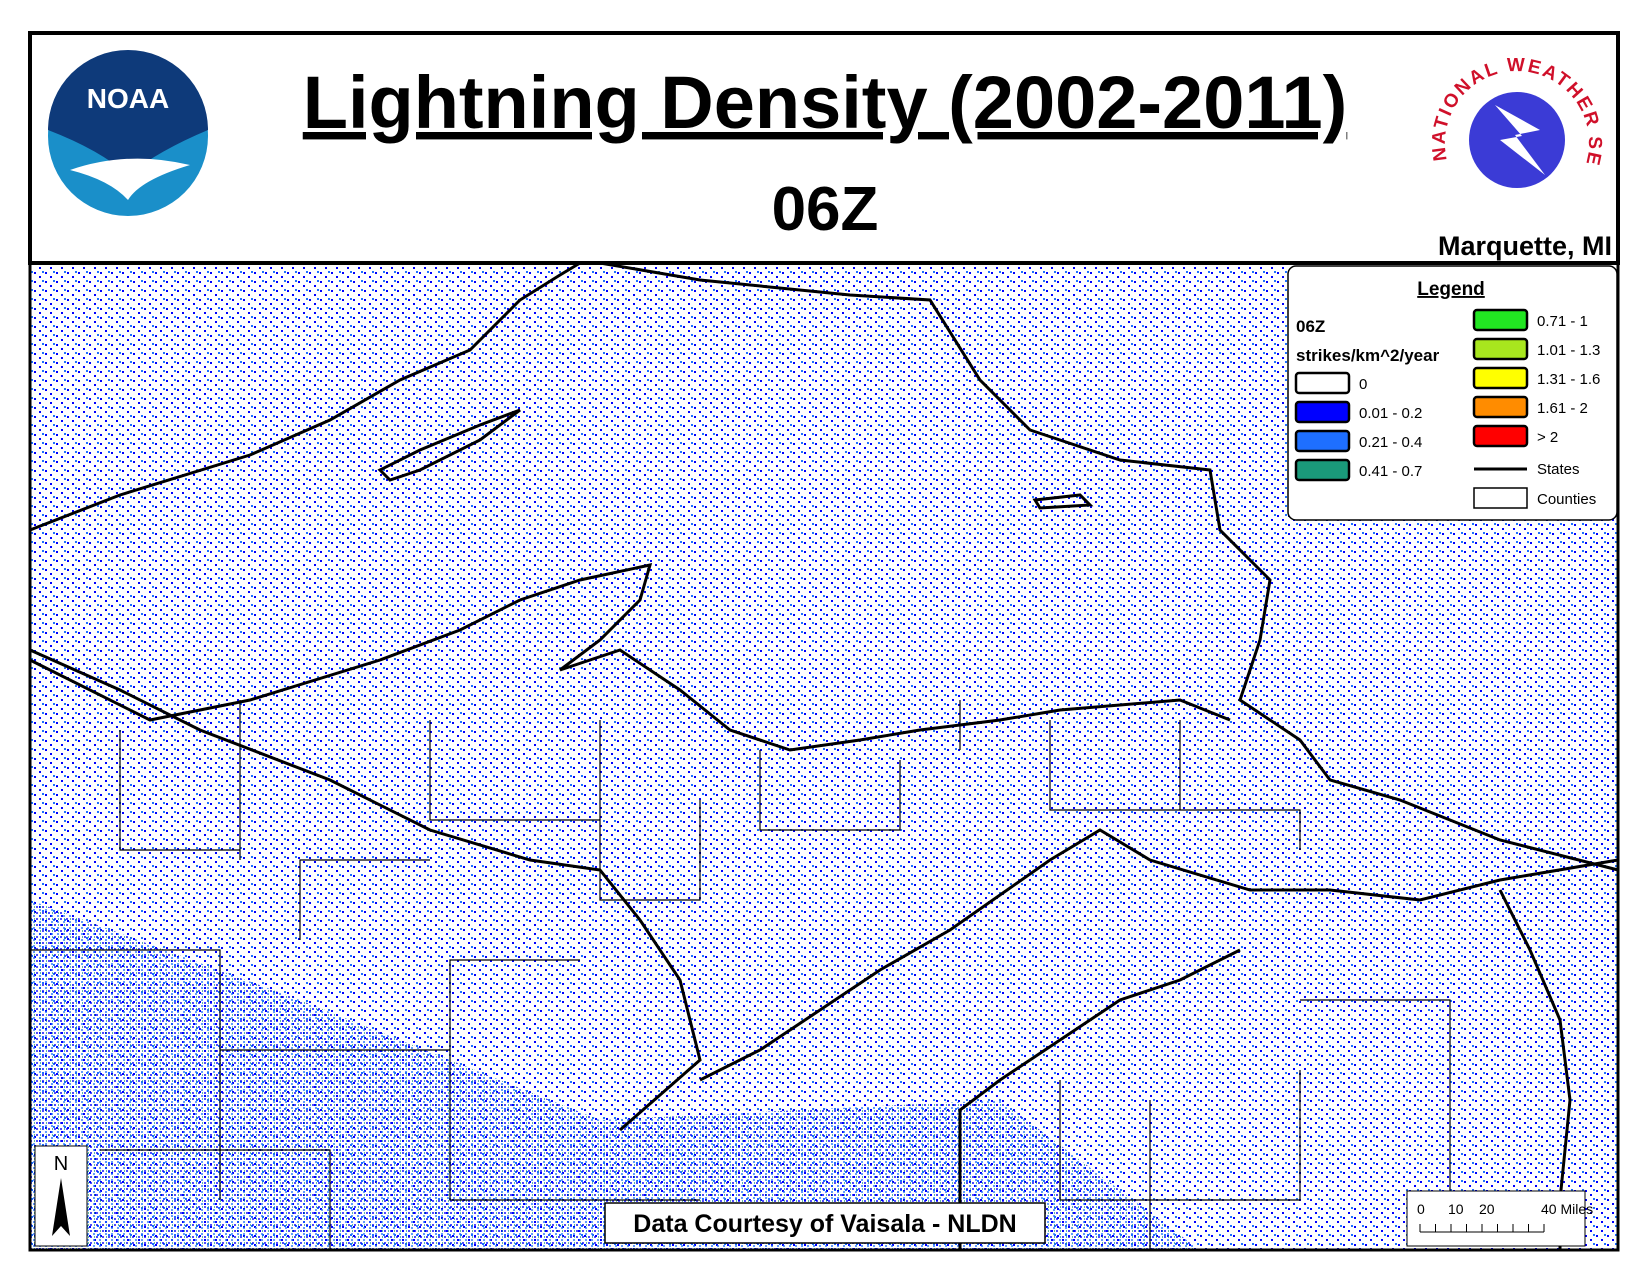  I want to click on legend-hour: 06Z, so click(1310, 326).